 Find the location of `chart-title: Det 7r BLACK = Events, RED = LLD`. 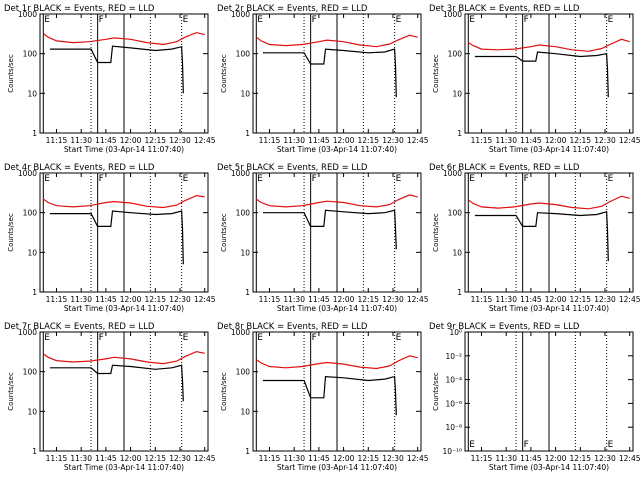

chart-title: Det 7r BLACK = Events, RED = LLD is located at coordinates (79, 327).